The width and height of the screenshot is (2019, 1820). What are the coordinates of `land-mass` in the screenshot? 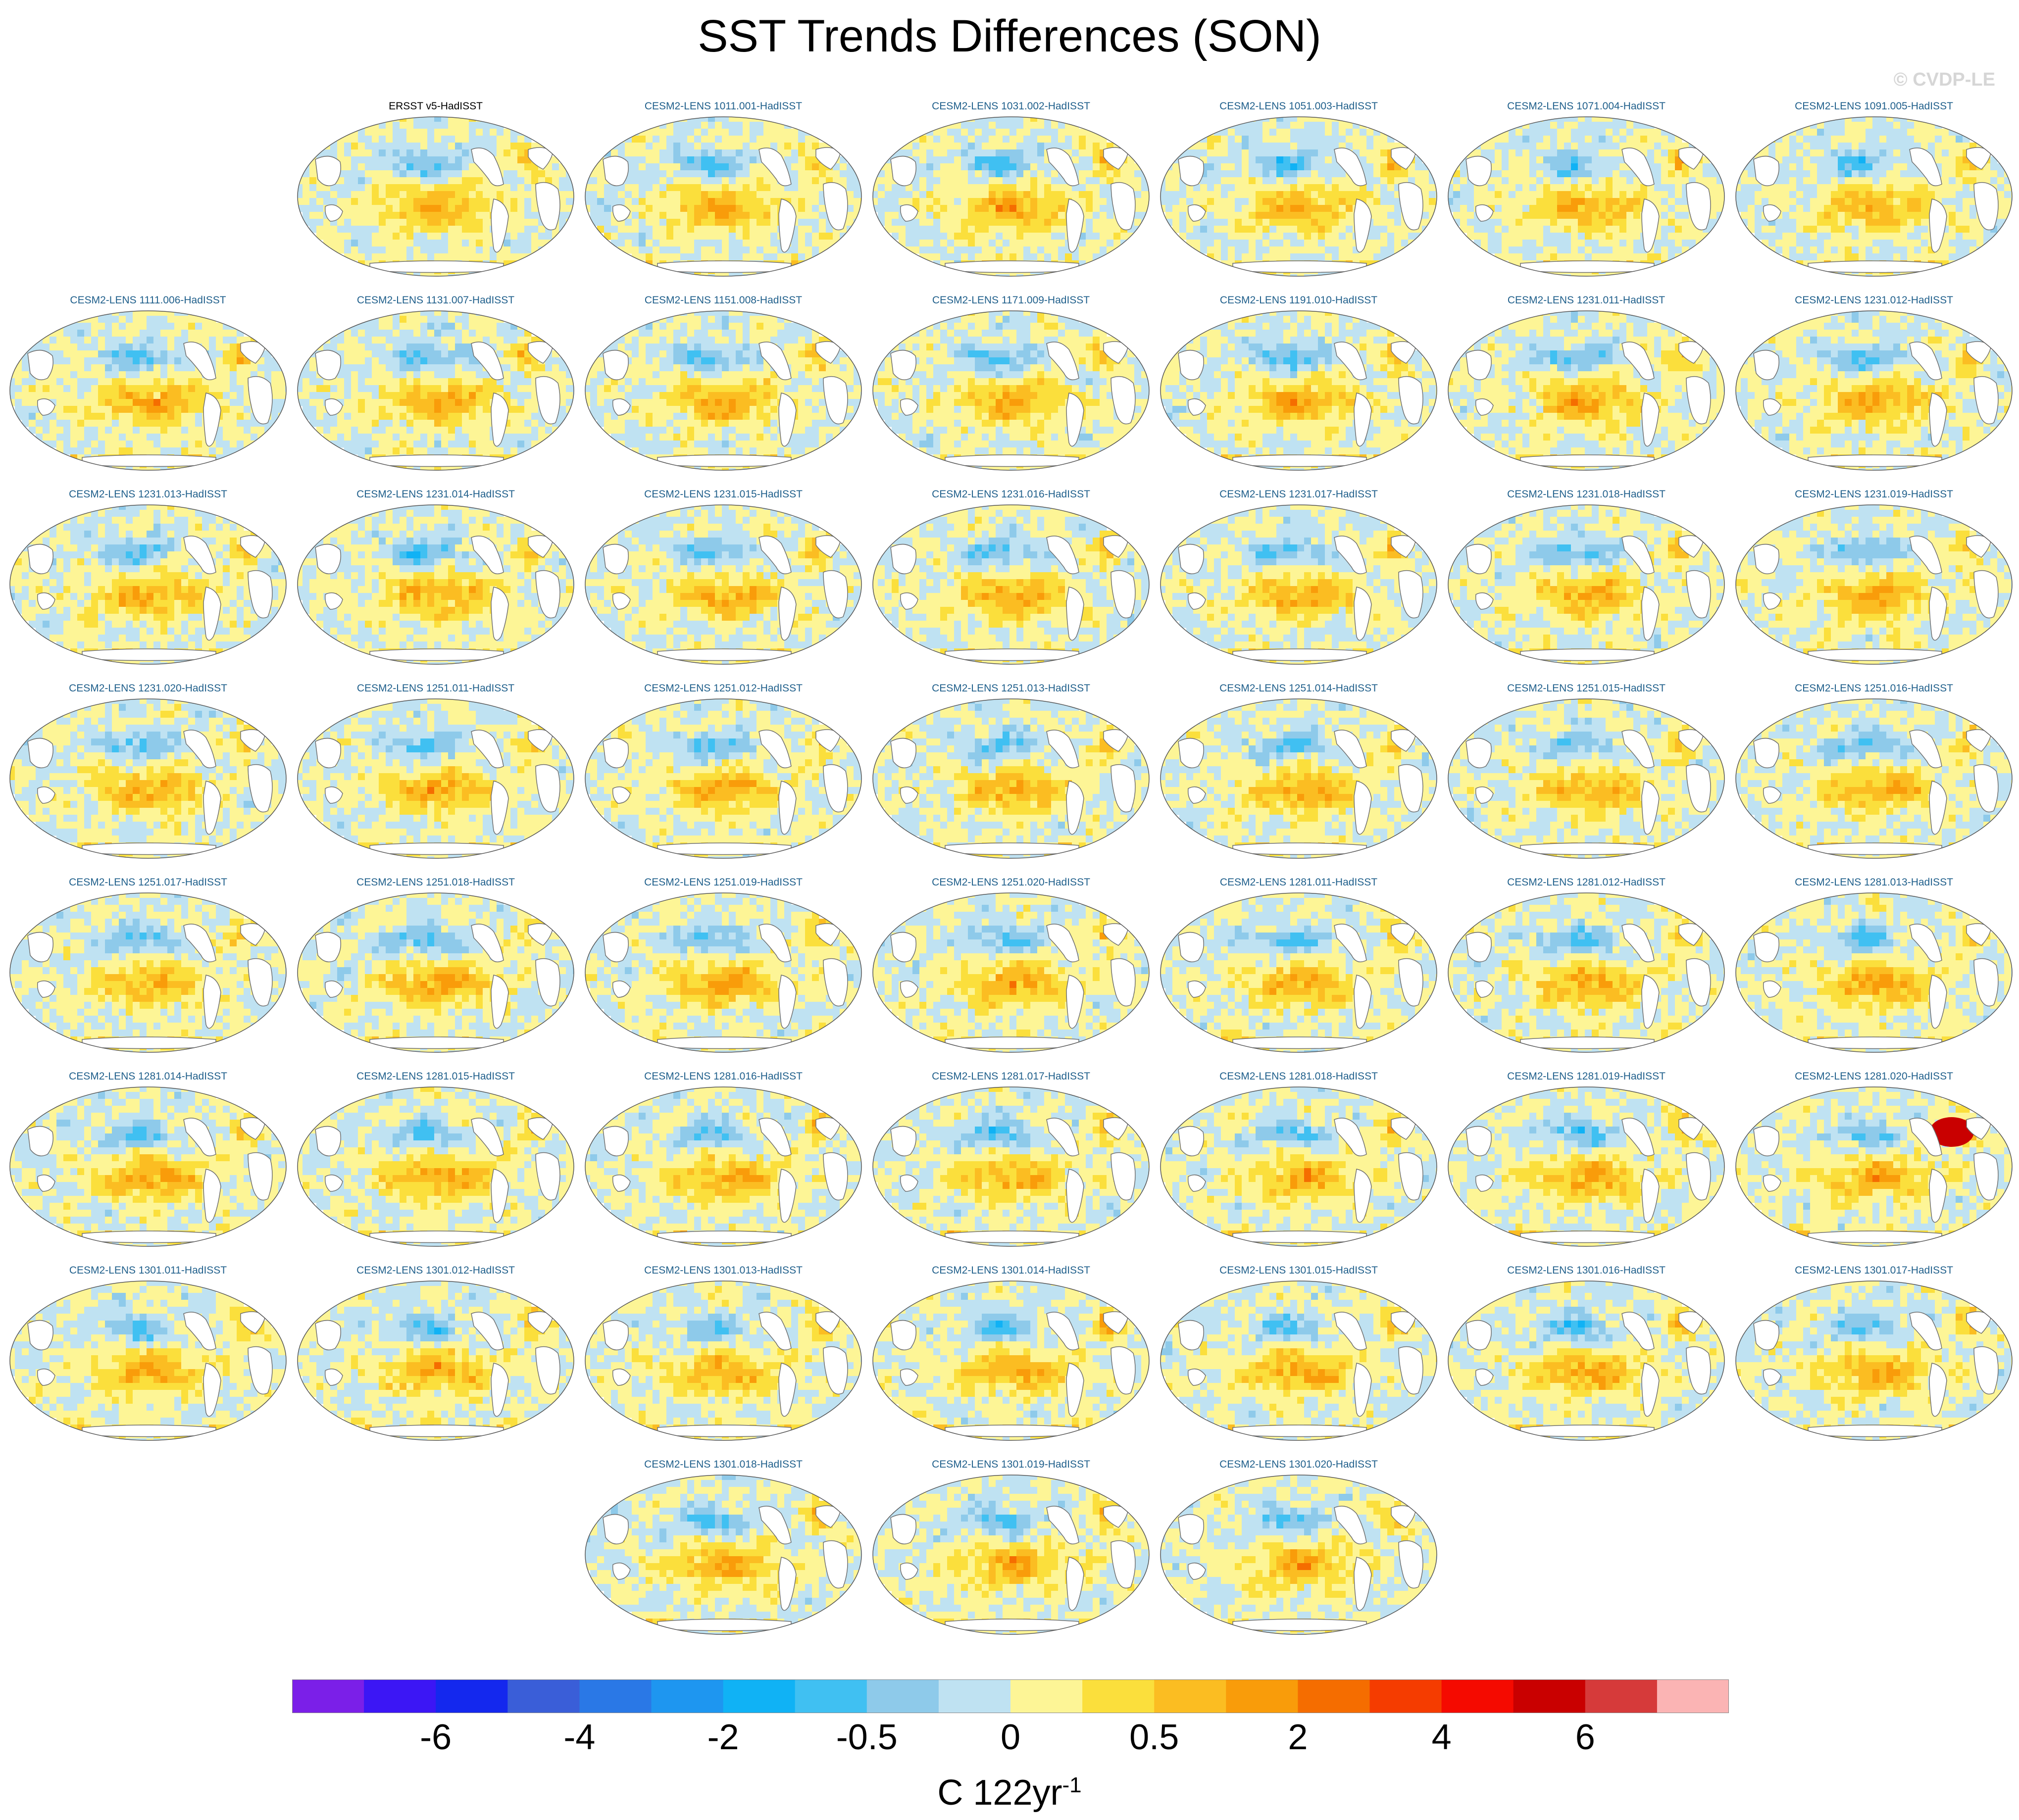 It's located at (436, 266).